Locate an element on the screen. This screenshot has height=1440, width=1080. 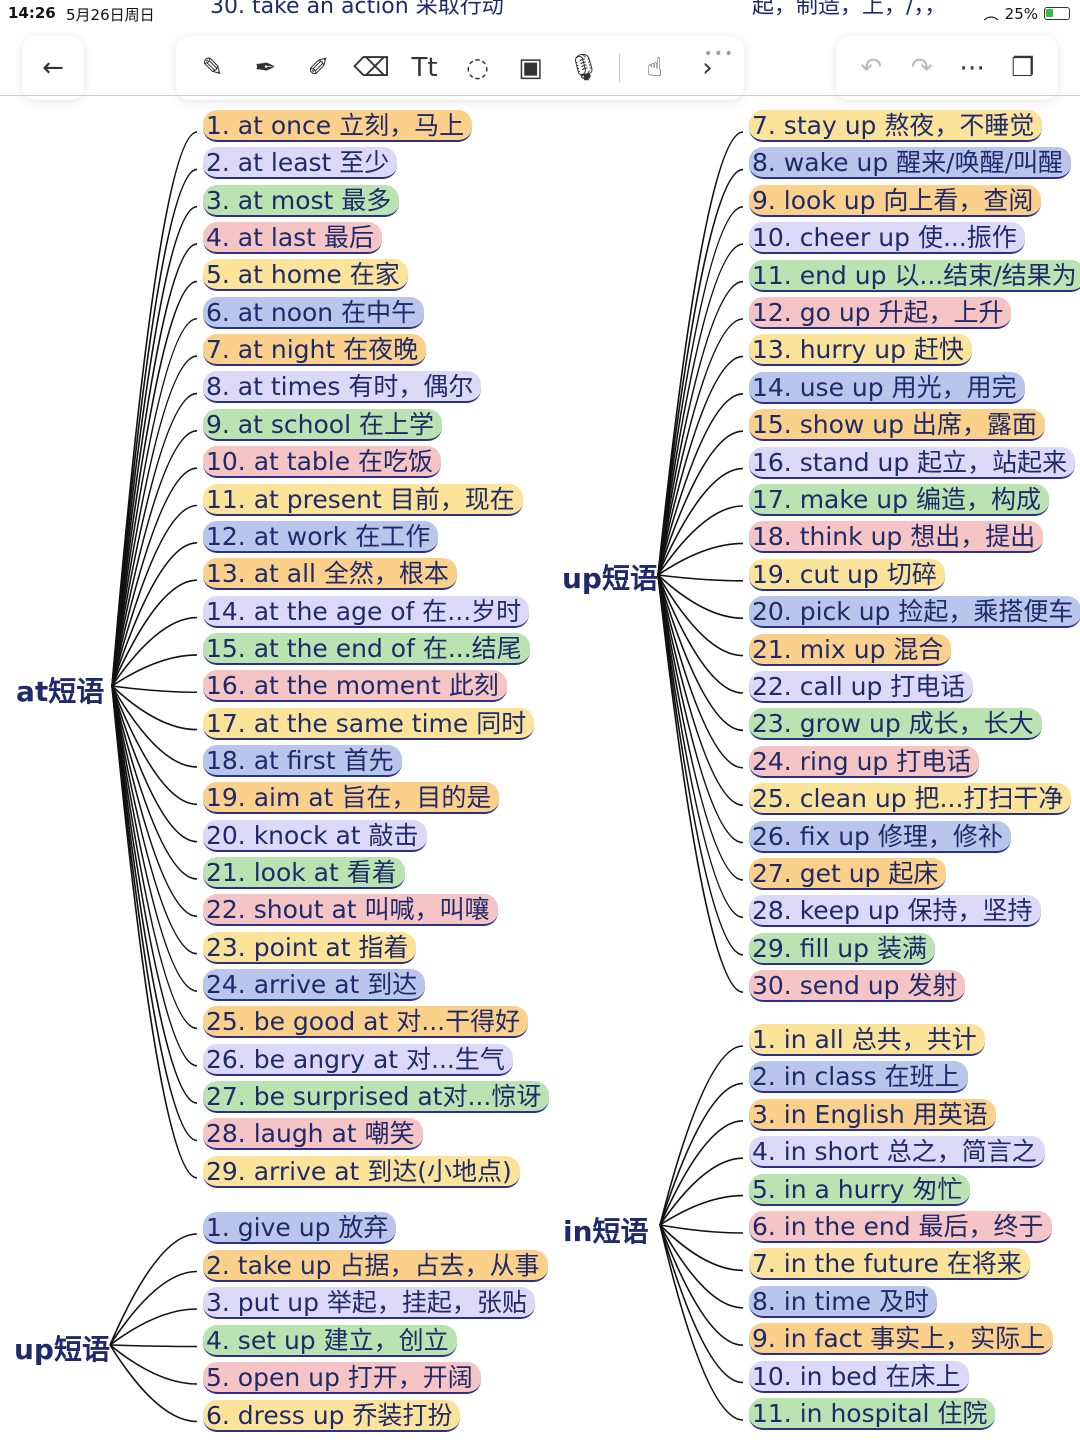
microphone-icon: 🎙 is located at coordinates (583, 68).